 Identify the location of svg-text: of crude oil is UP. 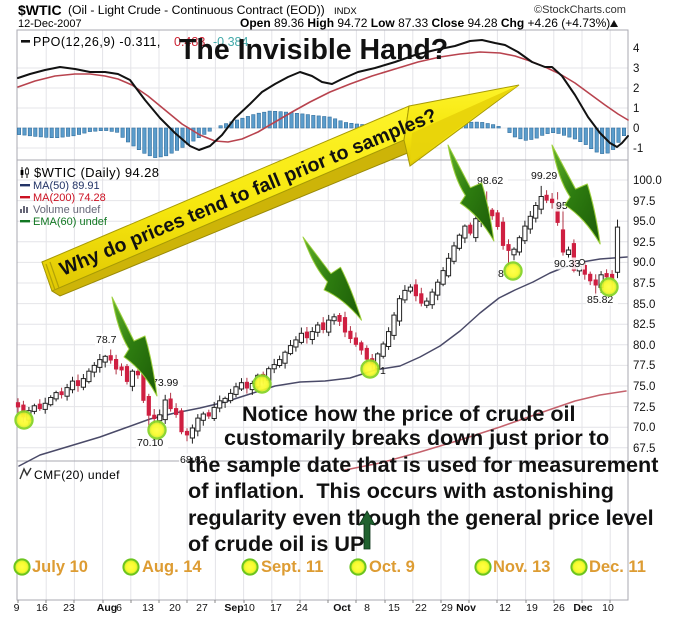
(276, 543).